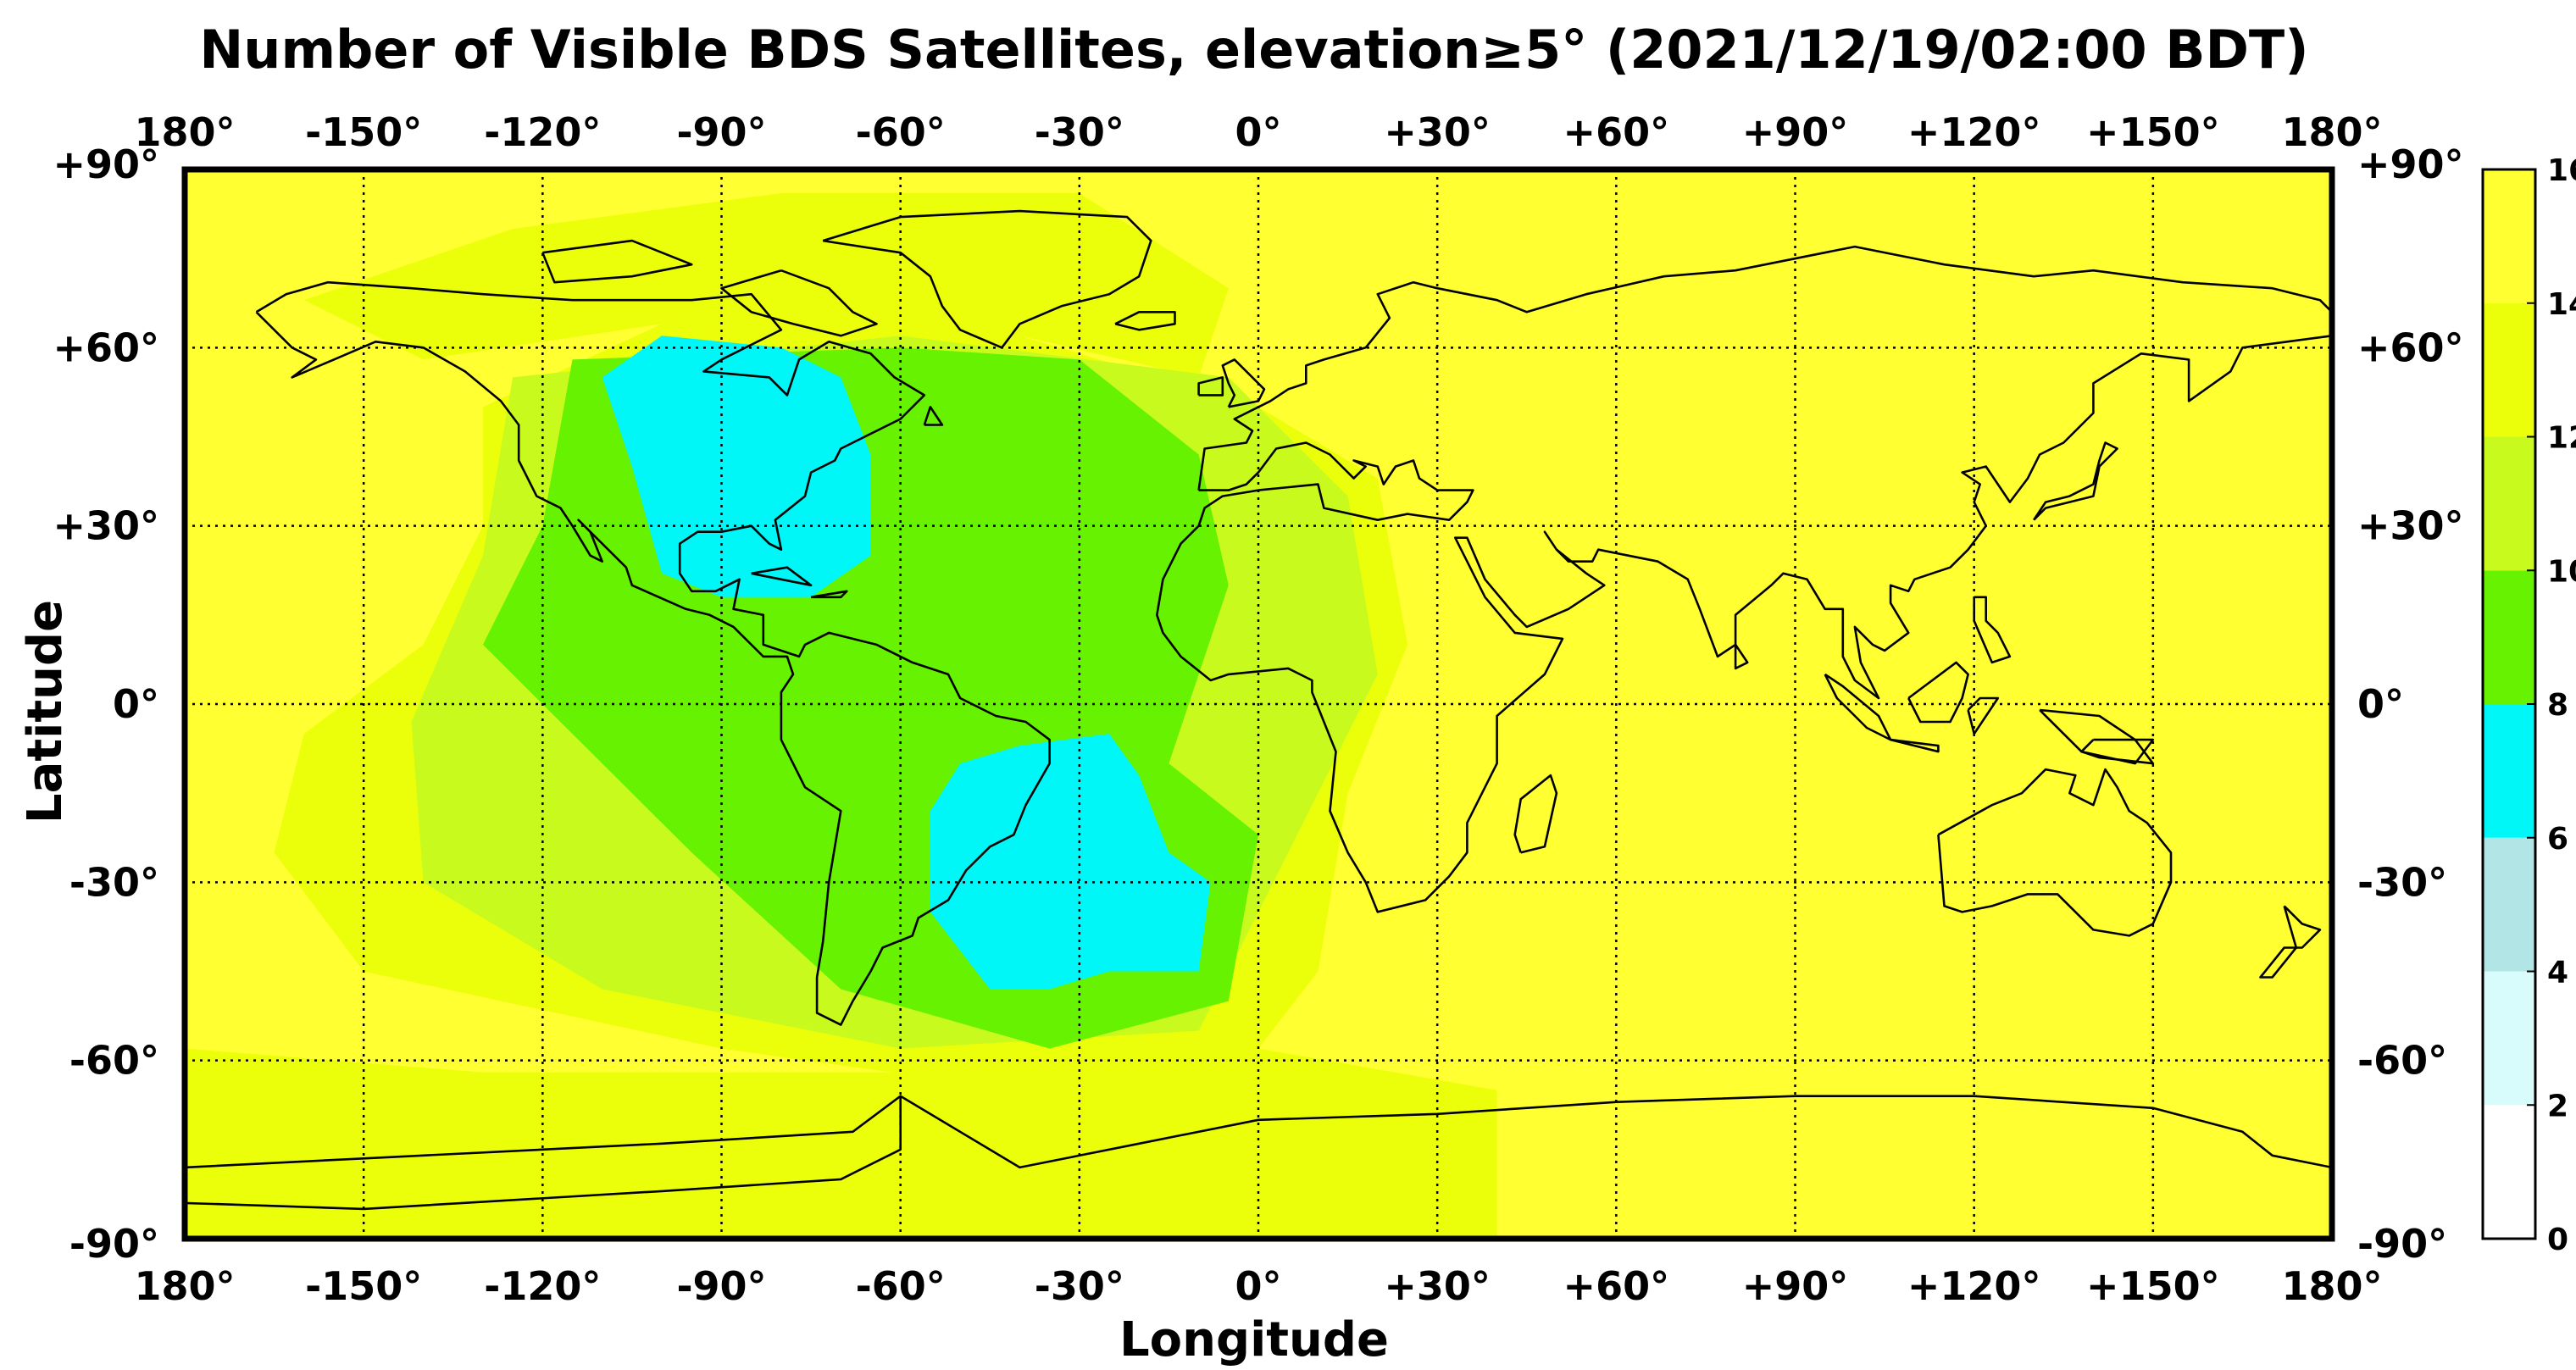 The width and height of the screenshot is (2576, 1370). I want to click on x-tick-bottom-5: -30°, so click(1079, 1286).